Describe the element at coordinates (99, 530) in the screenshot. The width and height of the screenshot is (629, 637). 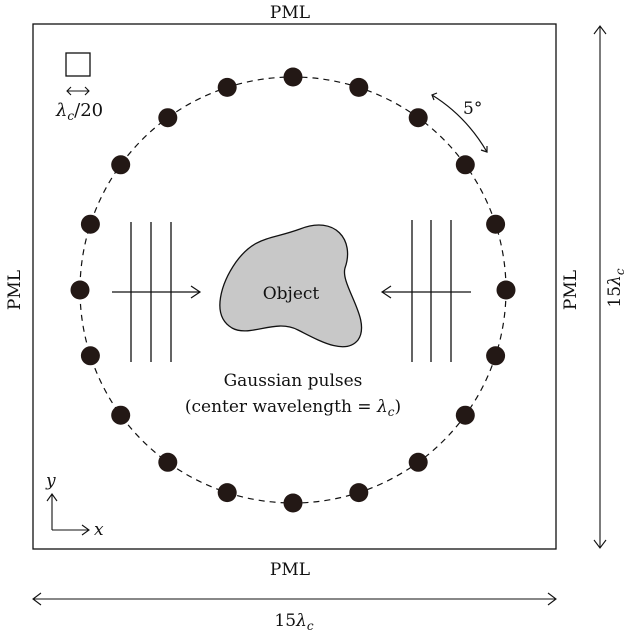
I see `axis-x-label: x` at that location.